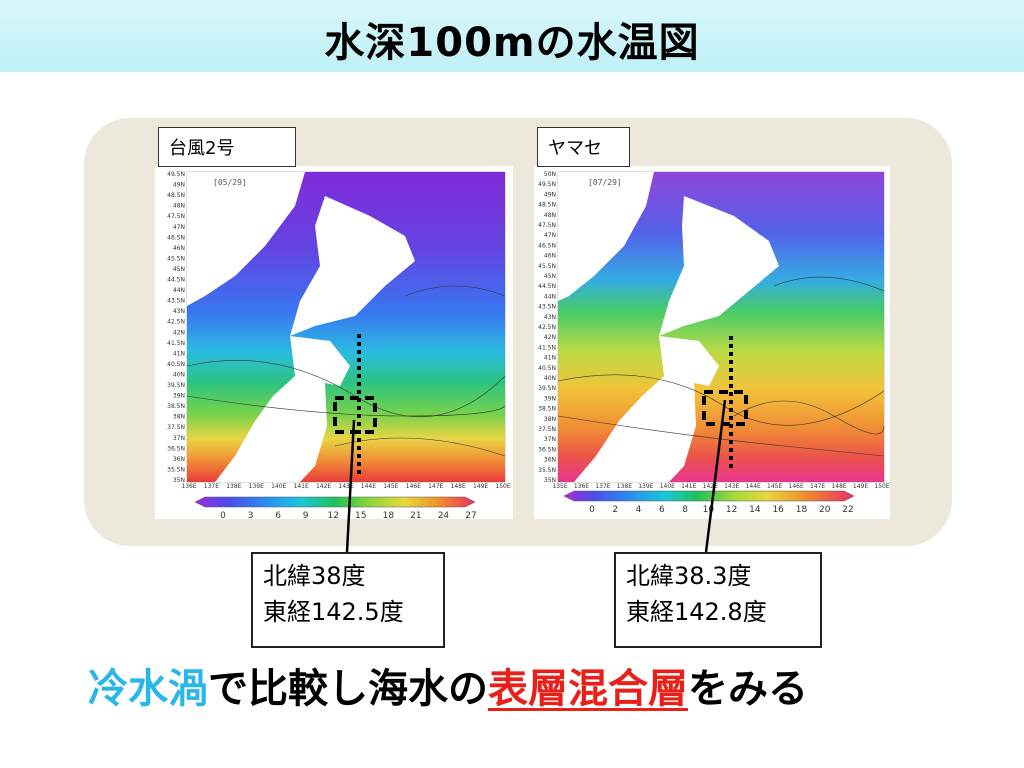  Describe the element at coordinates (838, 486) in the screenshot. I see `lon-tick-label: 148E` at that location.